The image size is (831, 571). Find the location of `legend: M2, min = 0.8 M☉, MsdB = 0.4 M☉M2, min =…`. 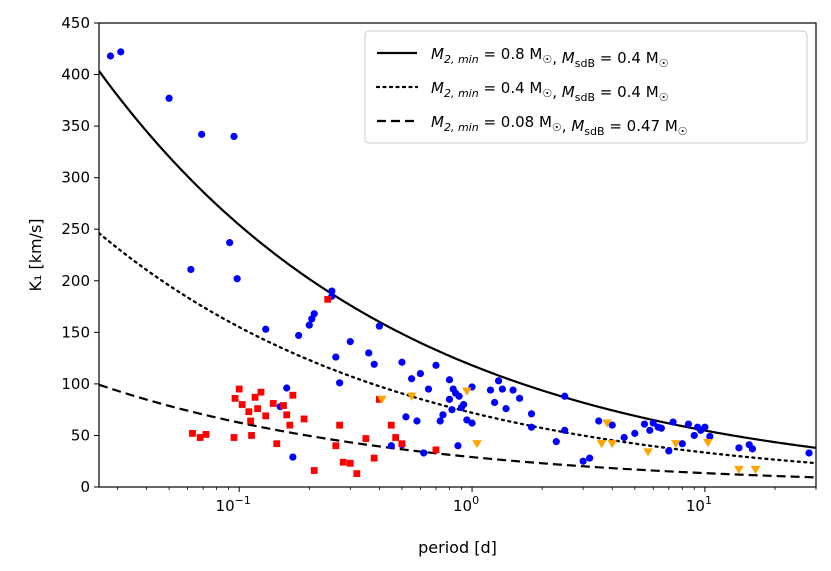

legend: M2, min = 0.8 M☉, MsdB = 0.4 M☉M2, min =… is located at coordinates (586, 87).